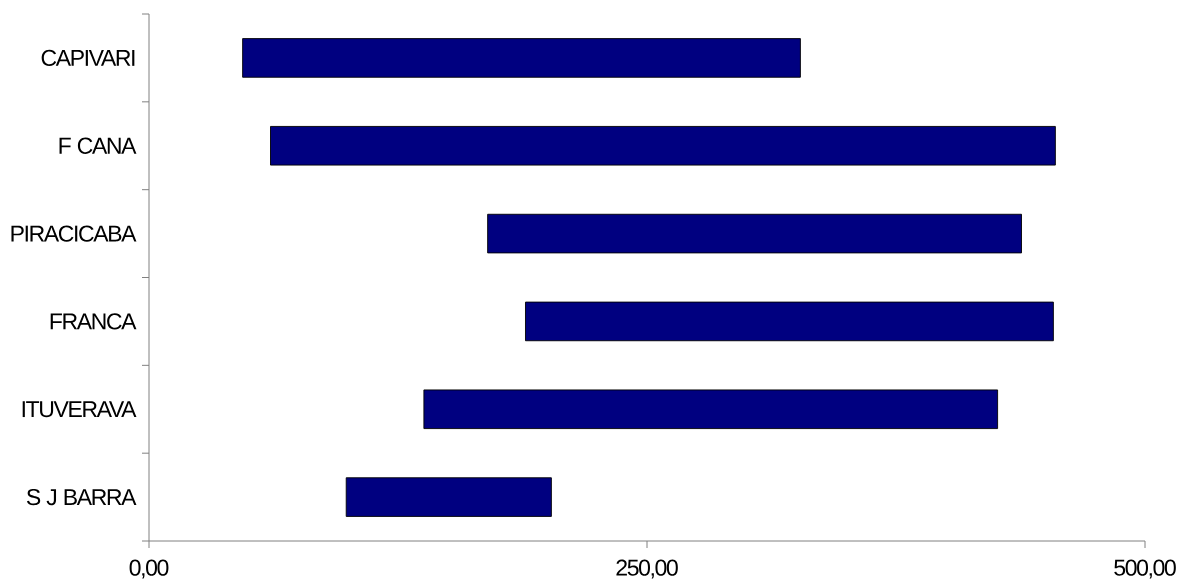 The image size is (1181, 580). Describe the element at coordinates (88, 58) in the screenshot. I see `y-tick-label: CAPIVARI` at that location.